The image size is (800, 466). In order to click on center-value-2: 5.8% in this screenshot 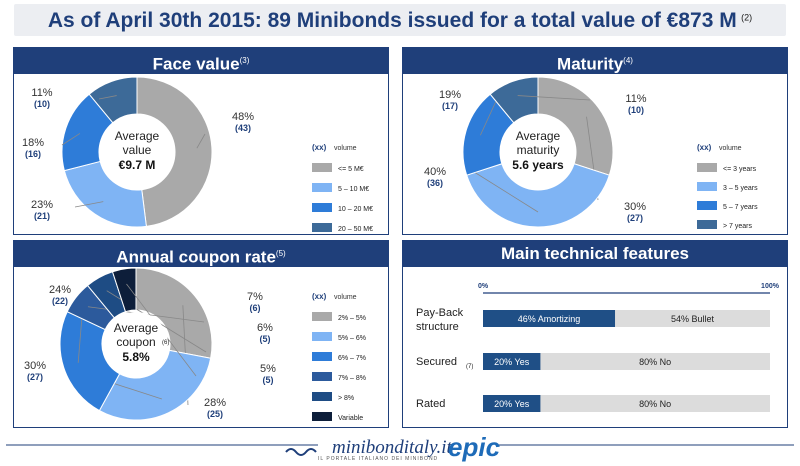, I will do `click(136, 357)`.